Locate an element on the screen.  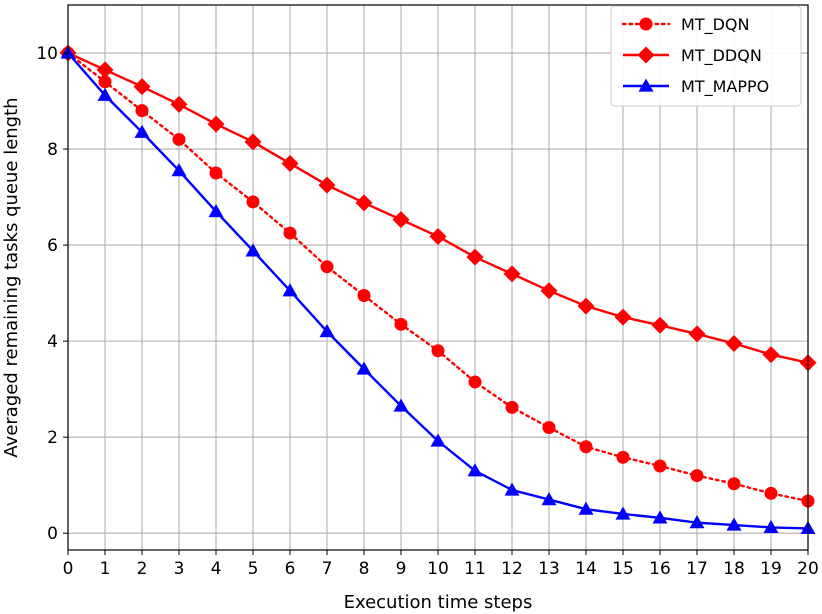
x-tick-label: 5 is located at coordinates (253, 569).